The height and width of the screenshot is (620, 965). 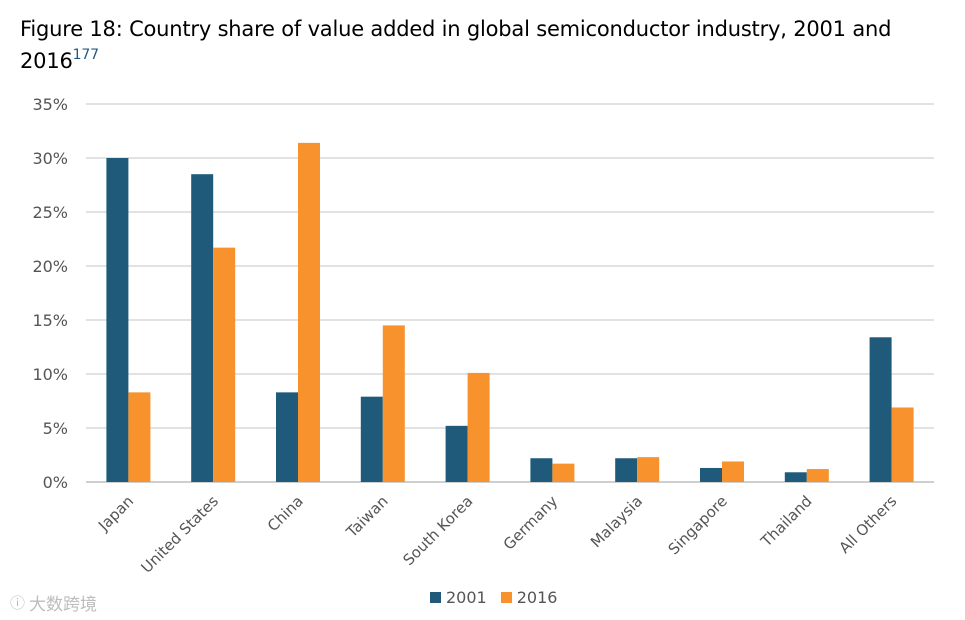 What do you see at coordinates (55, 428) in the screenshot?
I see `y-tick-label: 5%` at bounding box center [55, 428].